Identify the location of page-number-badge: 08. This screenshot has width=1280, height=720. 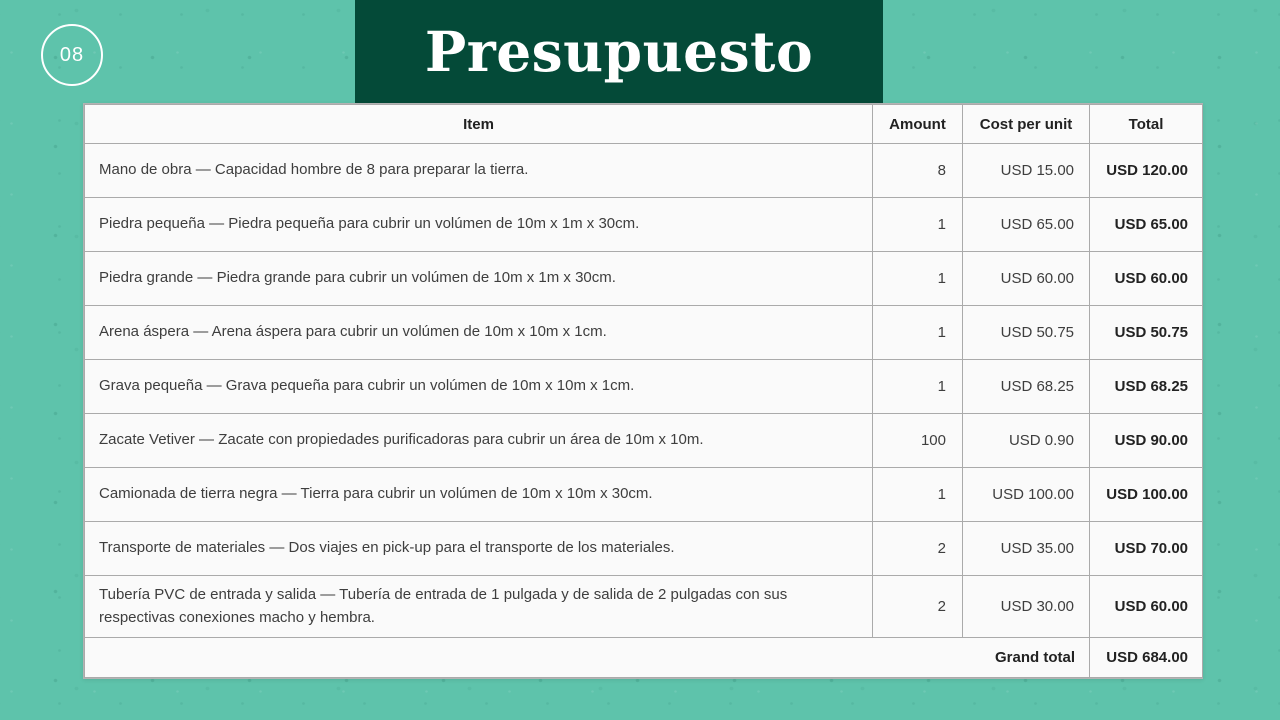
(72, 55).